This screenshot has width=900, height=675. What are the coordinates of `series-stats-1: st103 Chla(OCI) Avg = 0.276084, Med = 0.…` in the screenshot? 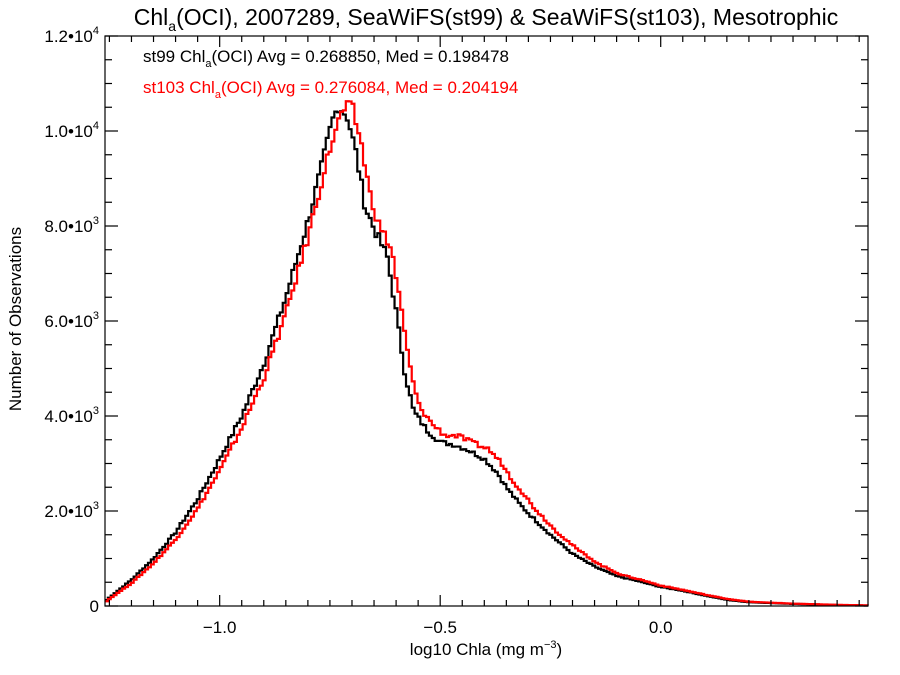 It's located at (330, 89).